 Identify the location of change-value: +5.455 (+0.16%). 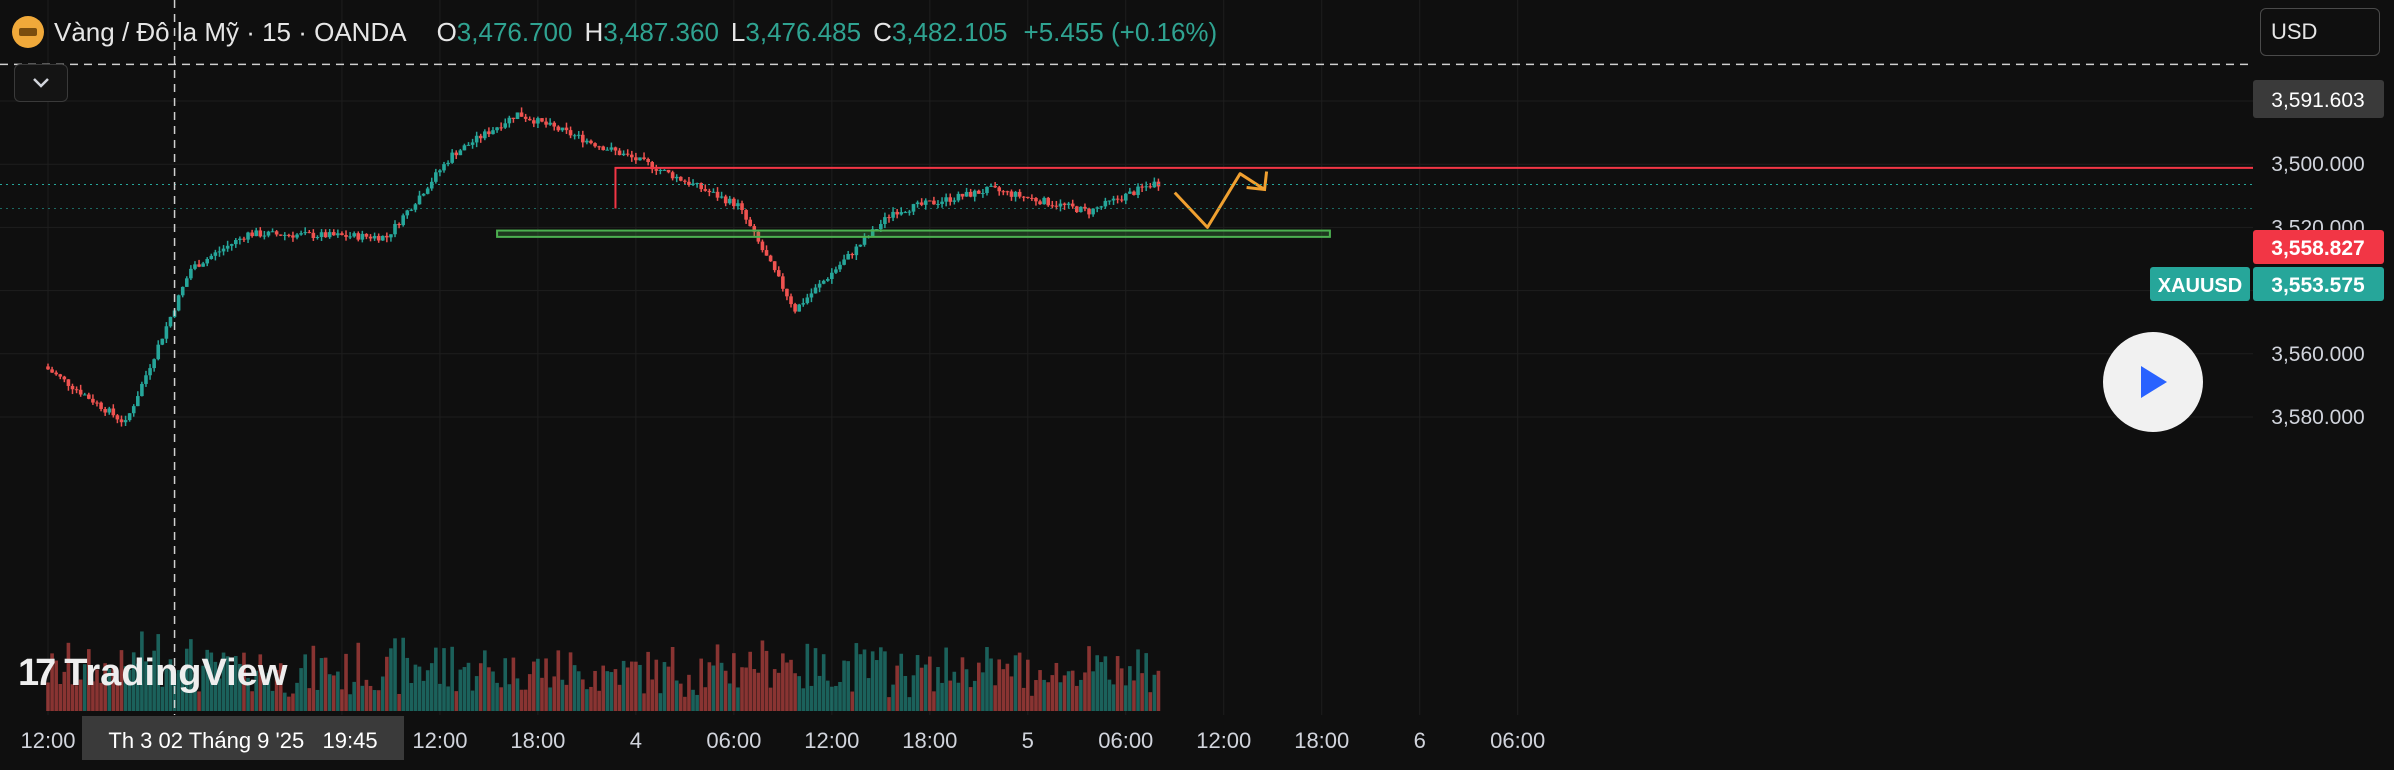
(1120, 31).